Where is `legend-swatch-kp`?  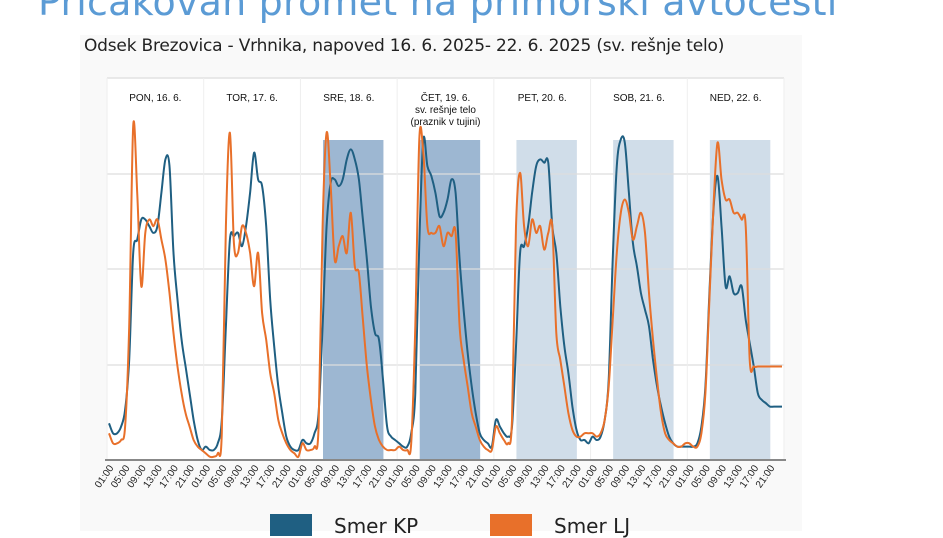 legend-swatch-kp is located at coordinates (291, 525).